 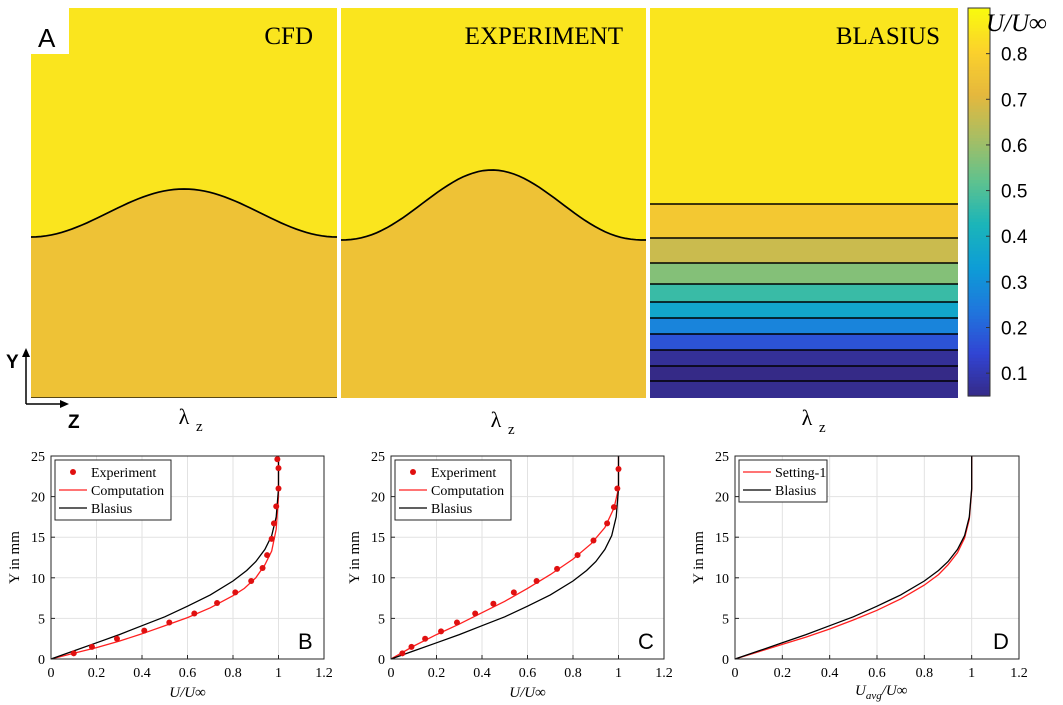 I want to click on panel-label-box, so click(x=50, y=31).